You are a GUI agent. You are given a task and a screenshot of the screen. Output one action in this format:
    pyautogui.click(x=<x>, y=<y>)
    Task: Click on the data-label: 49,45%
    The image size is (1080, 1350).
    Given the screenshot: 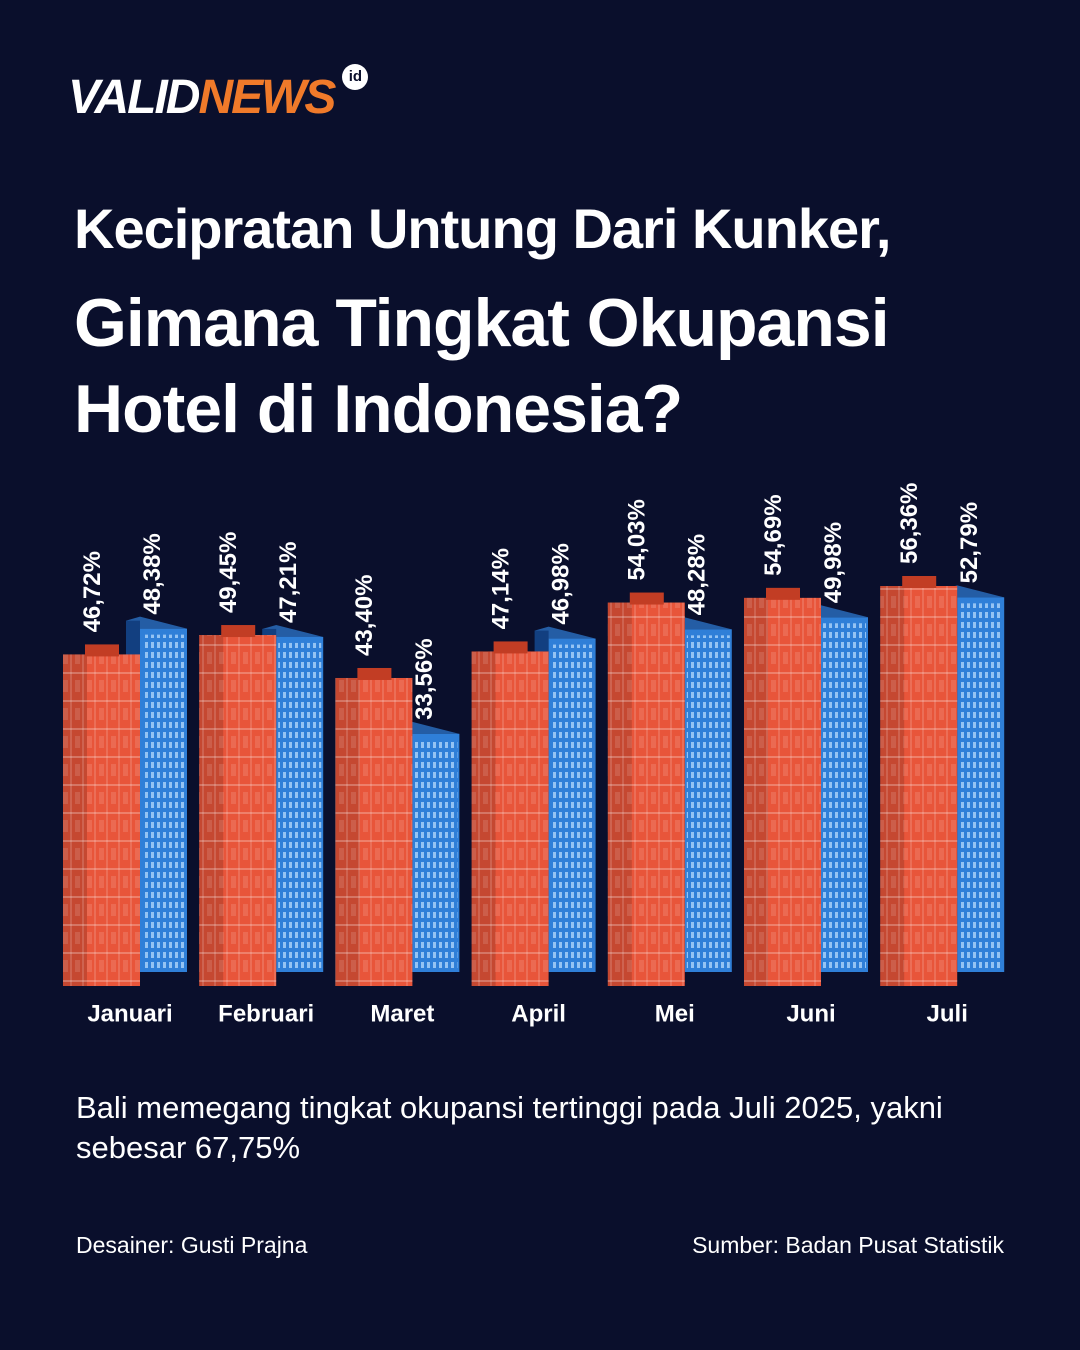 What is the action you would take?
    pyautogui.click(x=228, y=572)
    